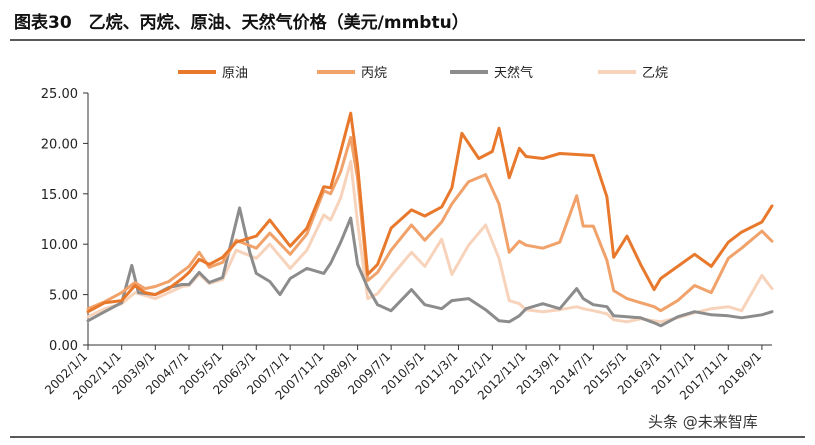 This screenshot has height=445, width=815. What do you see at coordinates (59, 195) in the screenshot?
I see `y-tick-label: 15.00` at bounding box center [59, 195].